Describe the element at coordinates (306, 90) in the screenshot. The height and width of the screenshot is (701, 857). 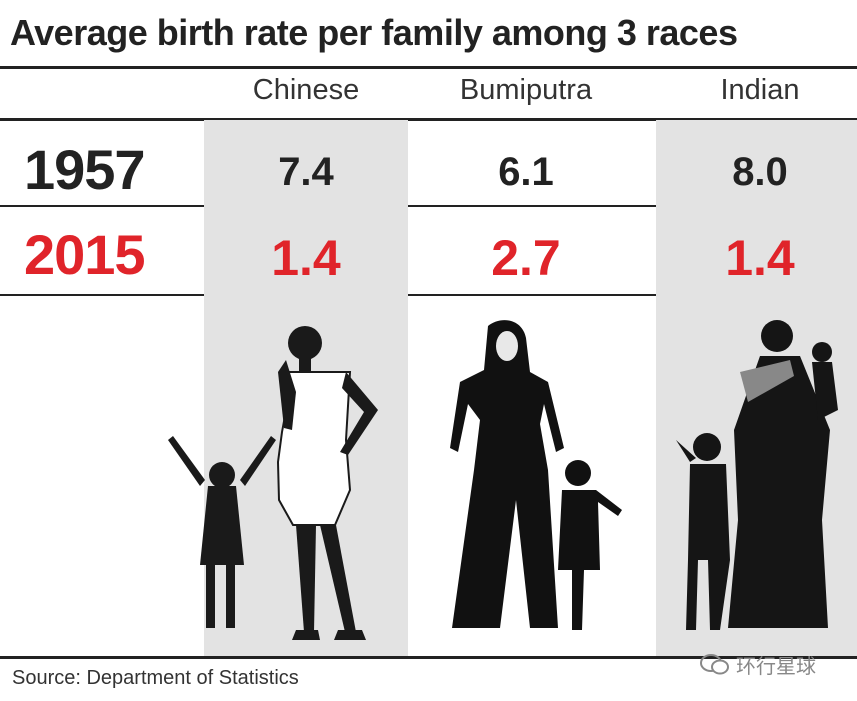
I see `column-header-chinese: Chinese` at that location.